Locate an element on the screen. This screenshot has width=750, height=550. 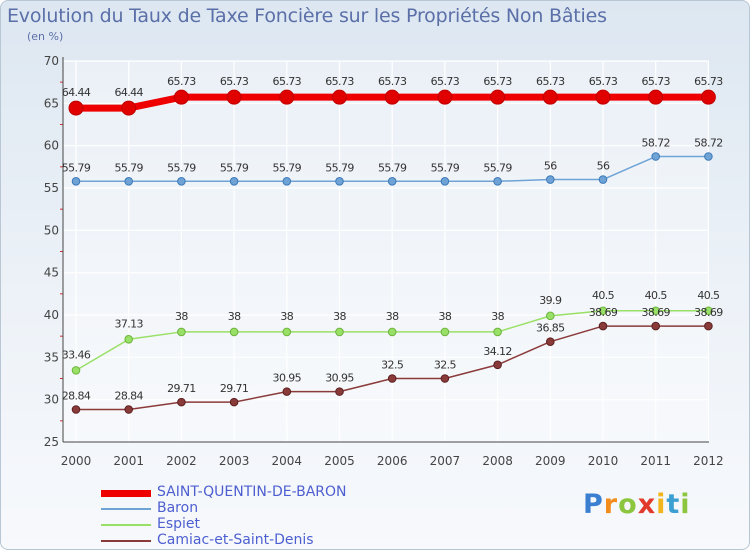
logo-letter: x is located at coordinates (647, 504).